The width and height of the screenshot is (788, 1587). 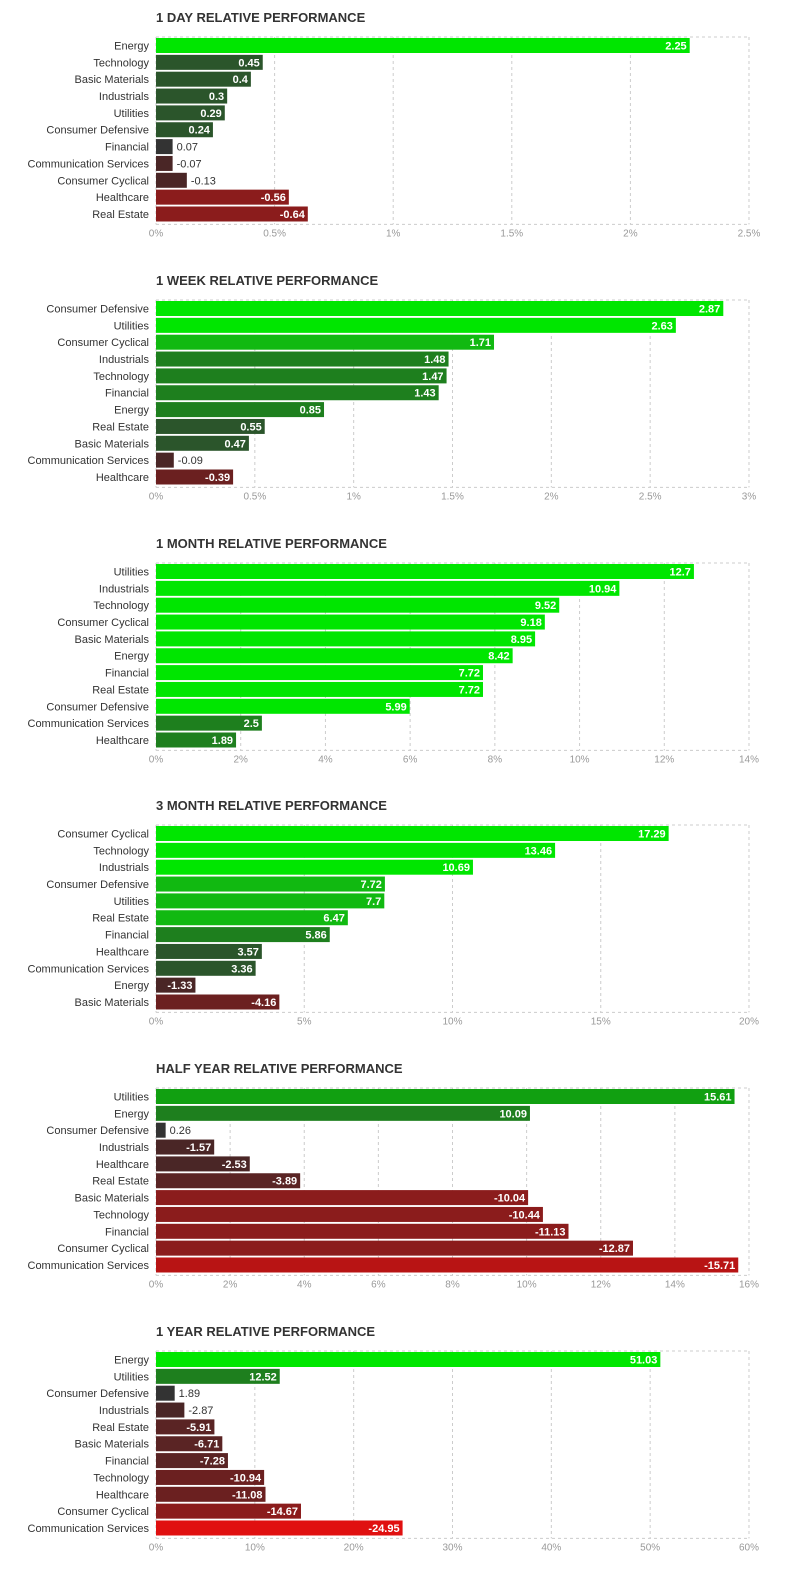 What do you see at coordinates (719, 1266) in the screenshot?
I see `value-label: -15.71` at bounding box center [719, 1266].